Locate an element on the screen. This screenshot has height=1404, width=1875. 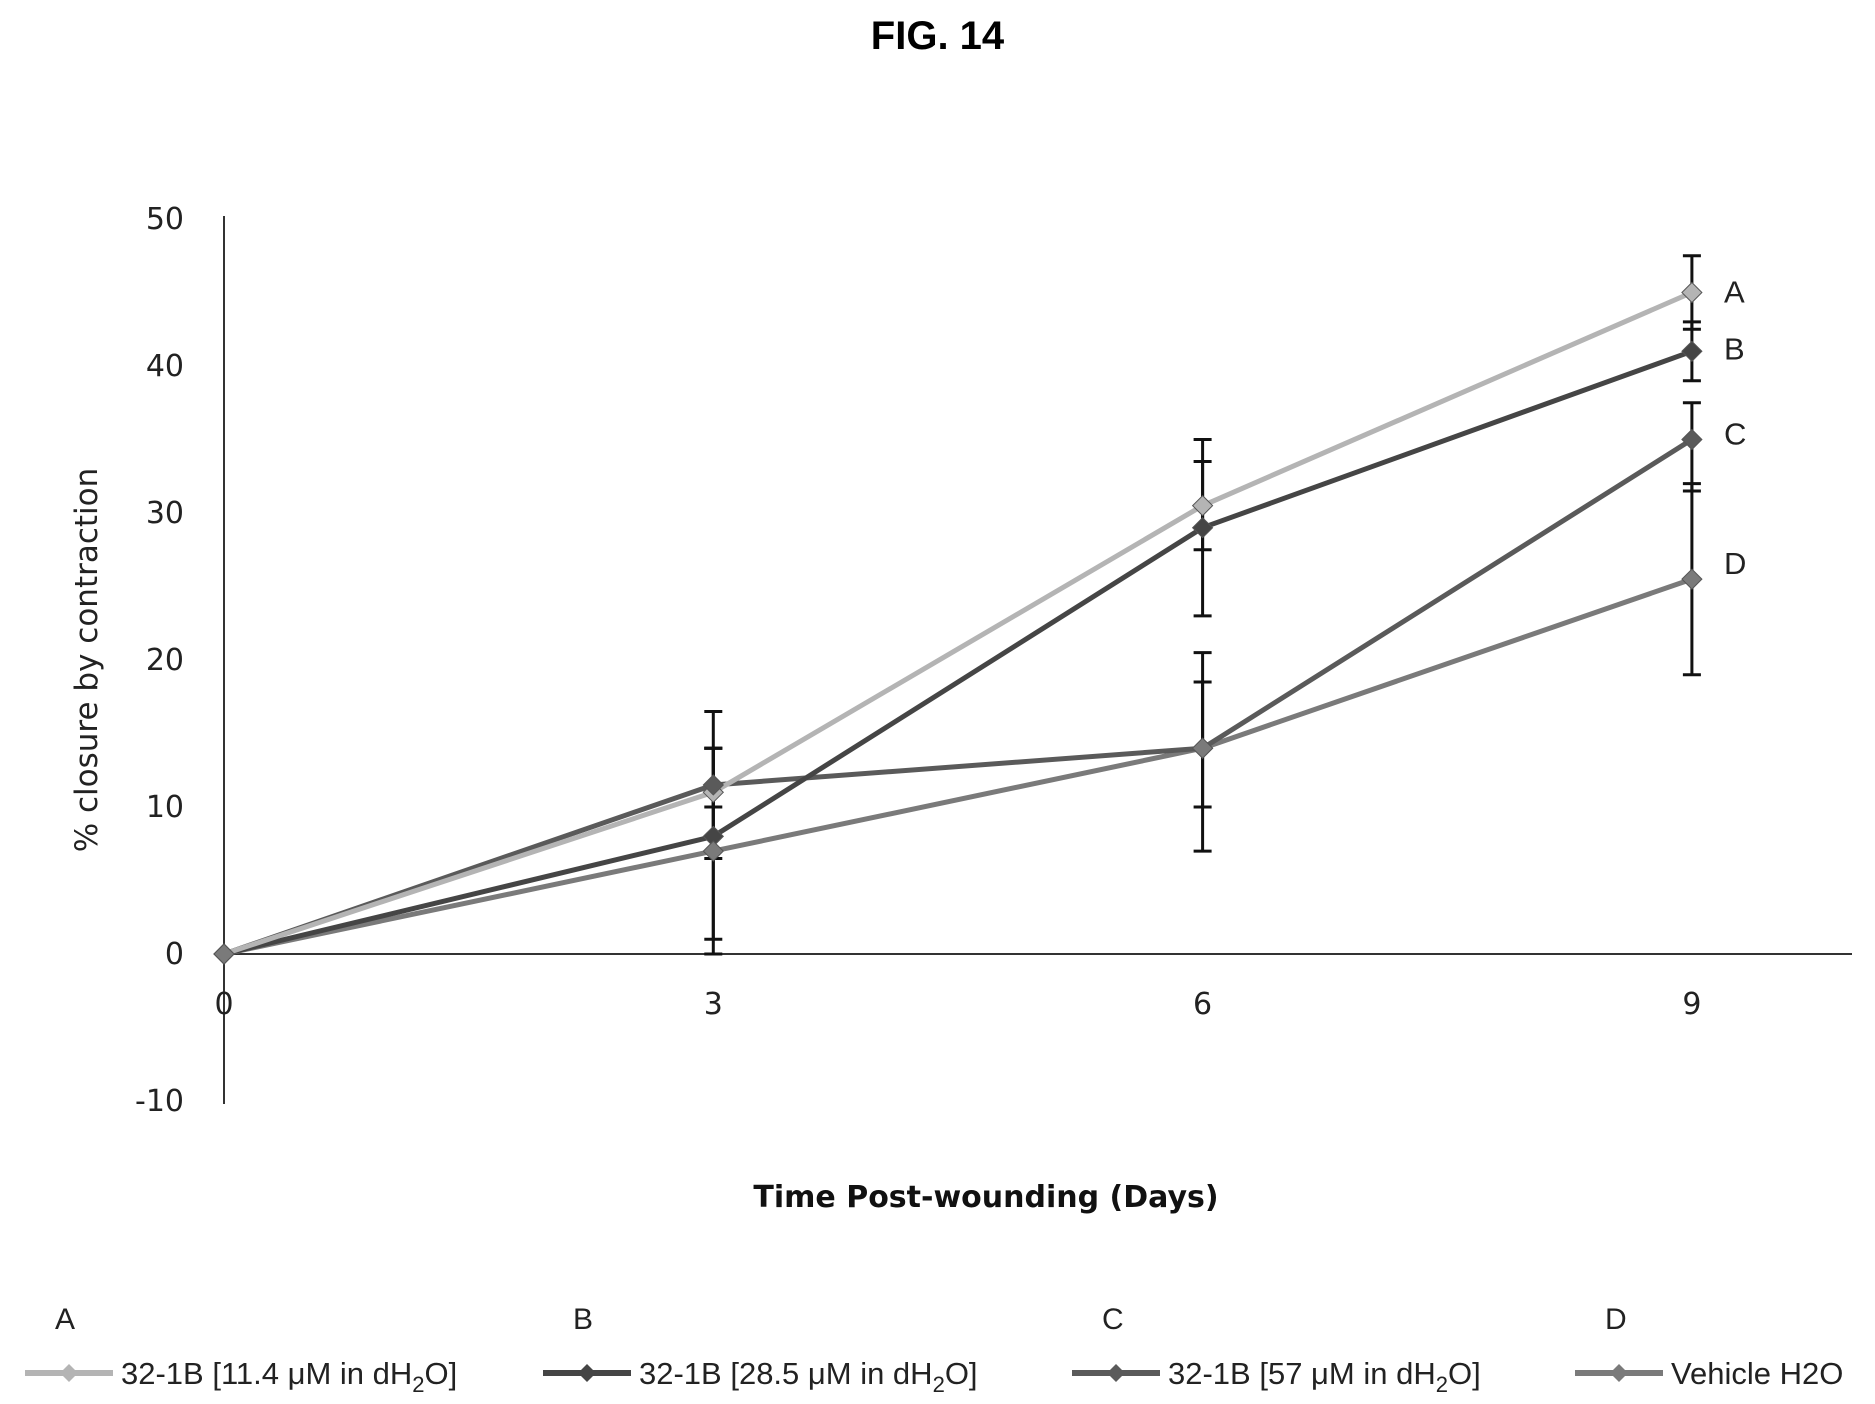
legend-label-b: 32-1B [28.5 μM in dH2O] is located at coordinates (808, 1376).